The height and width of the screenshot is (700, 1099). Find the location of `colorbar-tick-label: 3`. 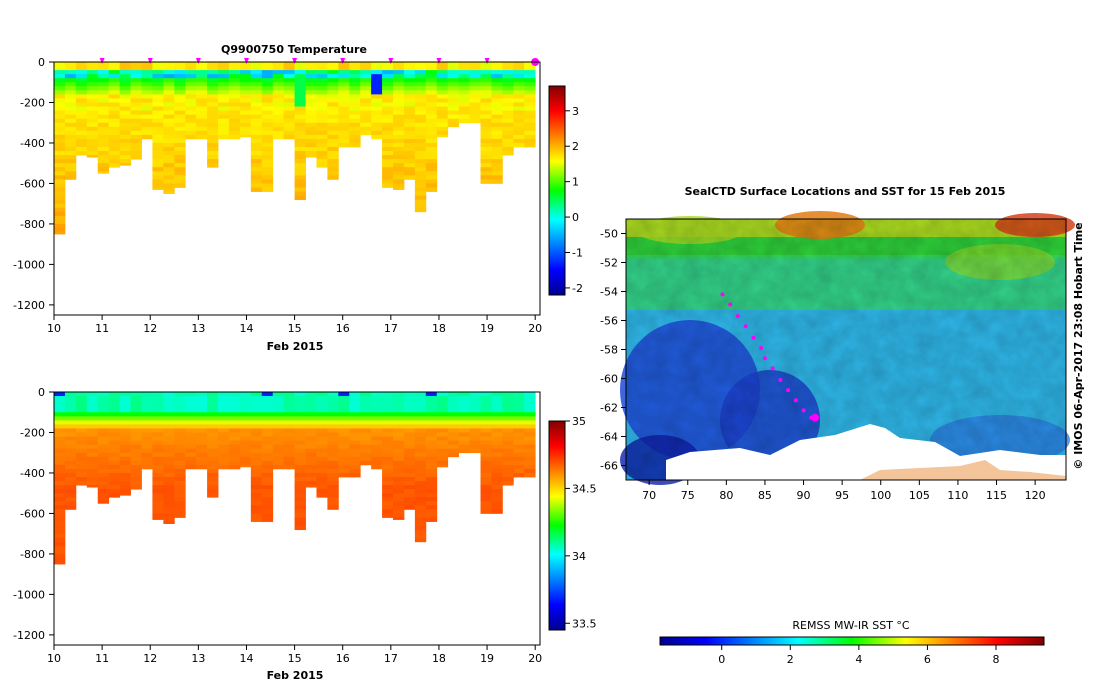

colorbar-tick-label: 3 is located at coordinates (575, 111).